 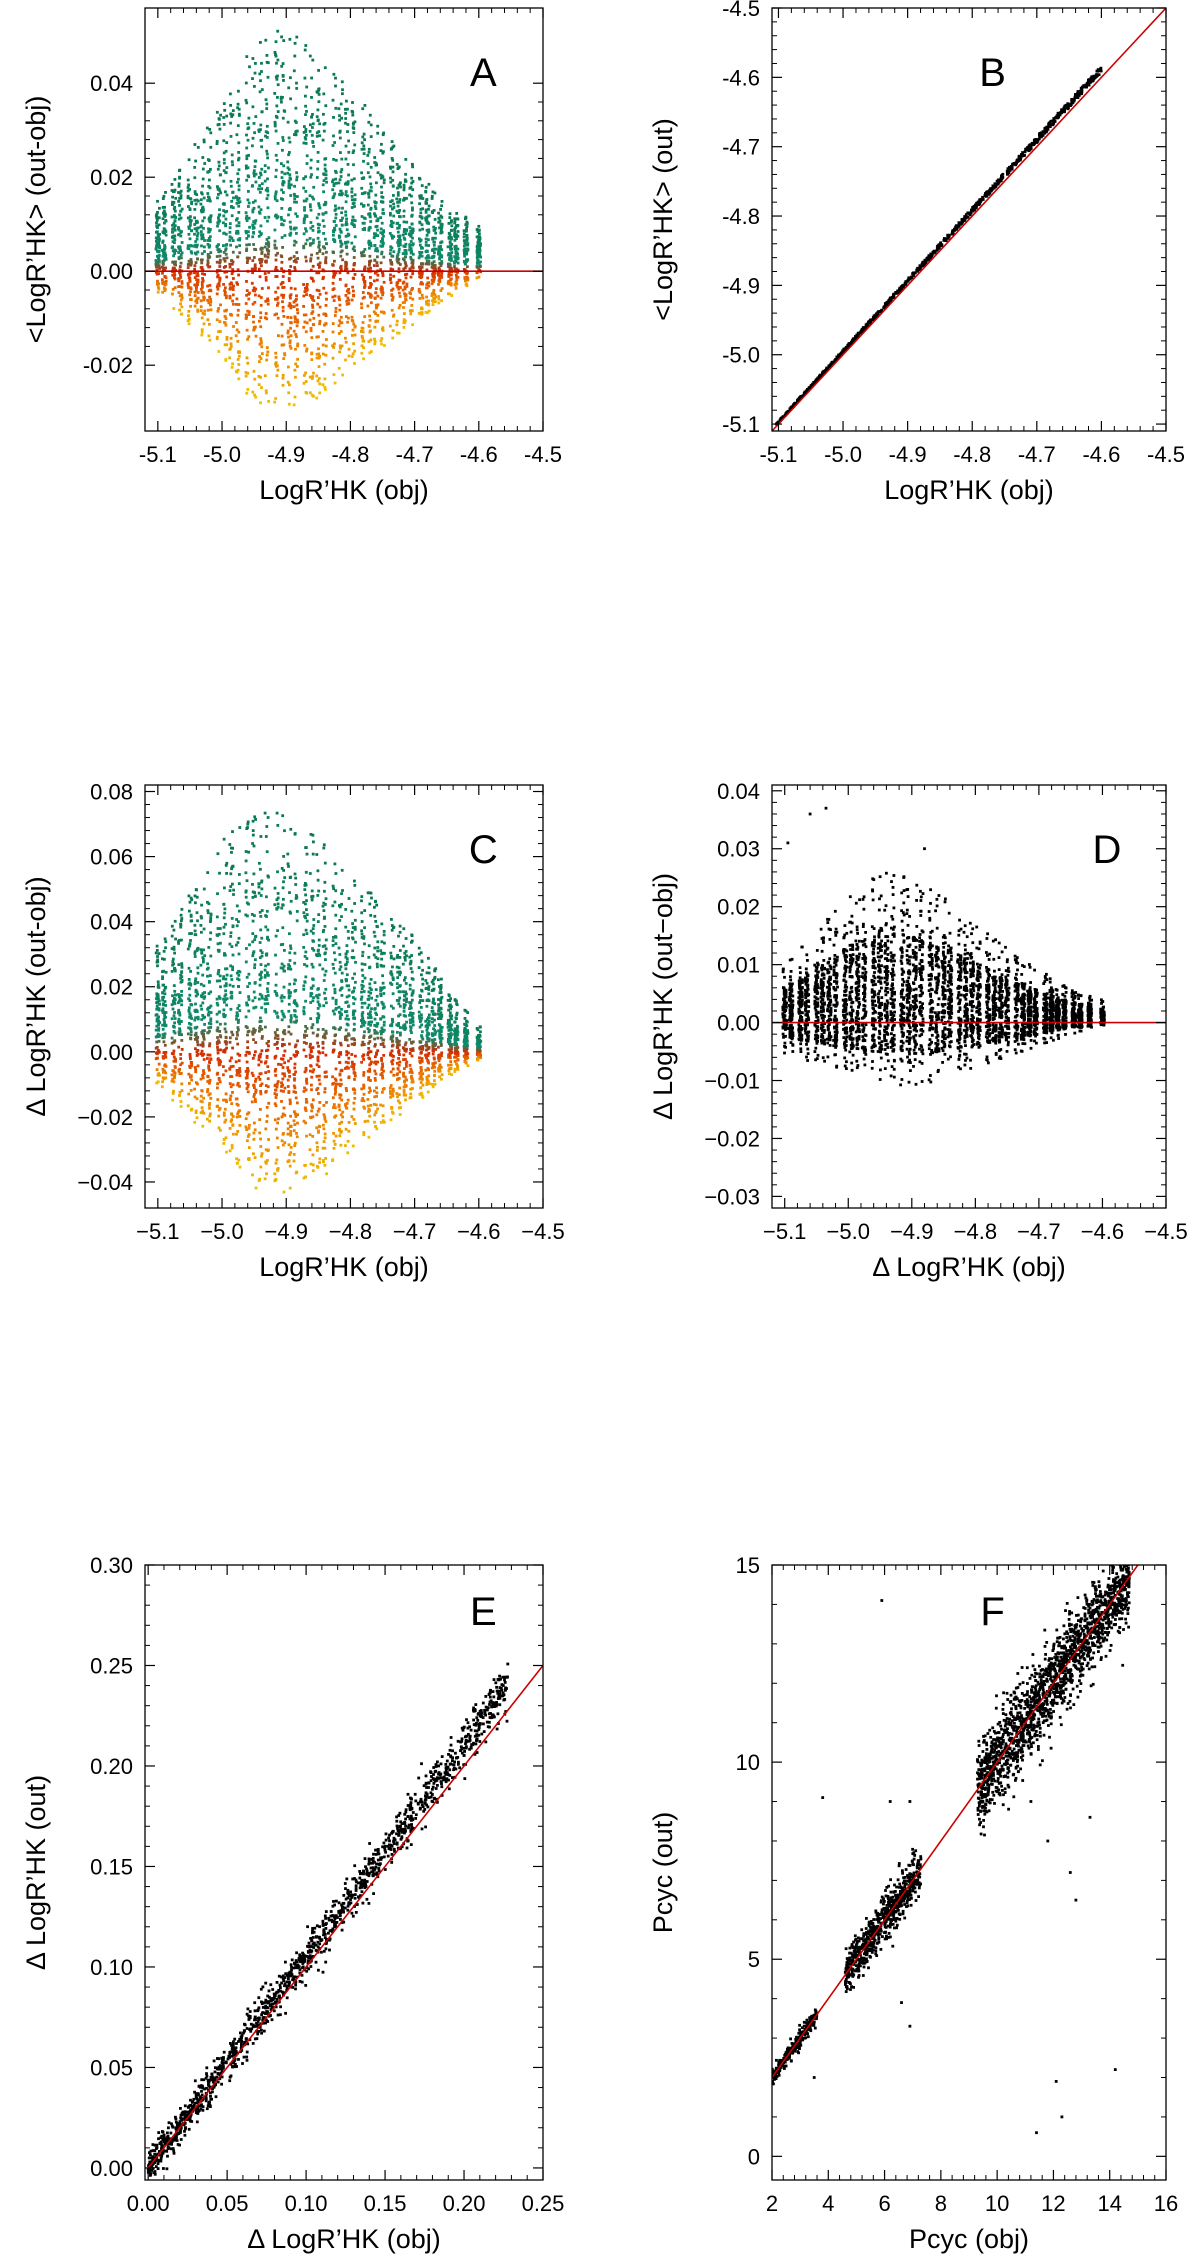 I want to click on y-tick-label: 0.00, so click(x=111, y=271).